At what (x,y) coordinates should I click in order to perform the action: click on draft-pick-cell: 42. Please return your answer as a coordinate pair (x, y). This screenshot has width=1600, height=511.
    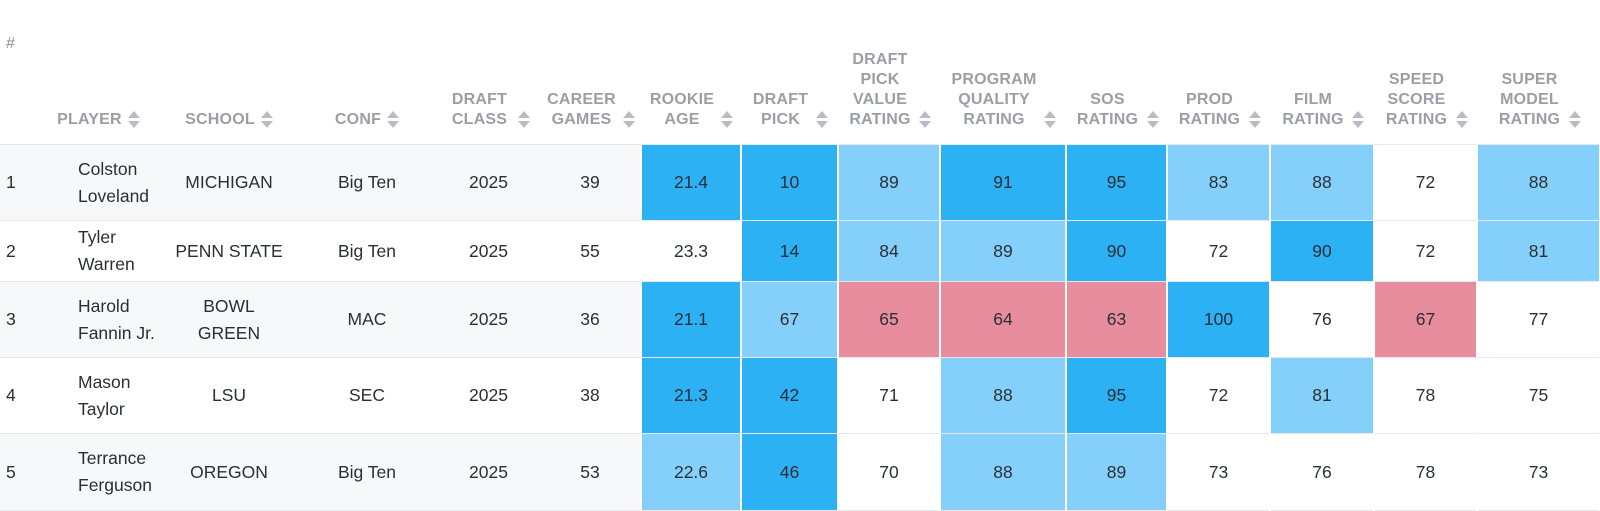
    Looking at the image, I should click on (789, 395).